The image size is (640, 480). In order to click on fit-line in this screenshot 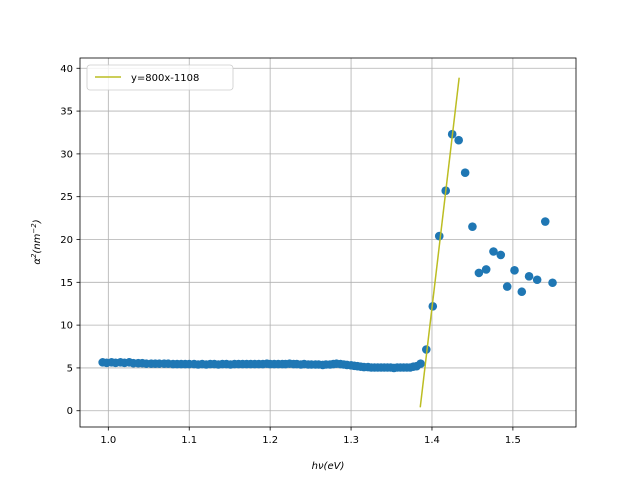, I will do `click(439, 242)`.